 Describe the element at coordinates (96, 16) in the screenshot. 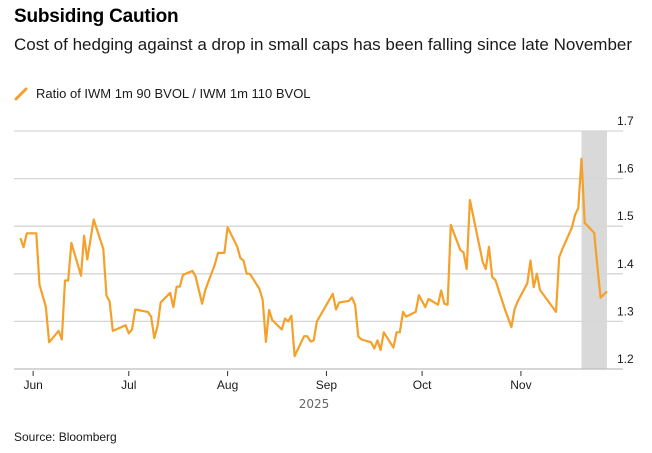

I see `chart-title: Subsiding Caution` at that location.